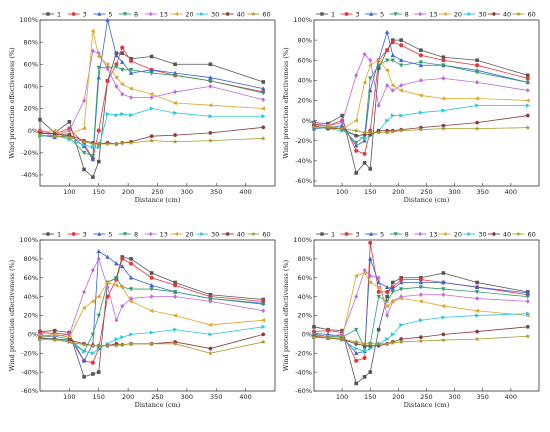 The height and width of the screenshot is (432, 550). Describe the element at coordinates (370, 192) in the screenshot. I see `x-tick-label: 150` at that location.